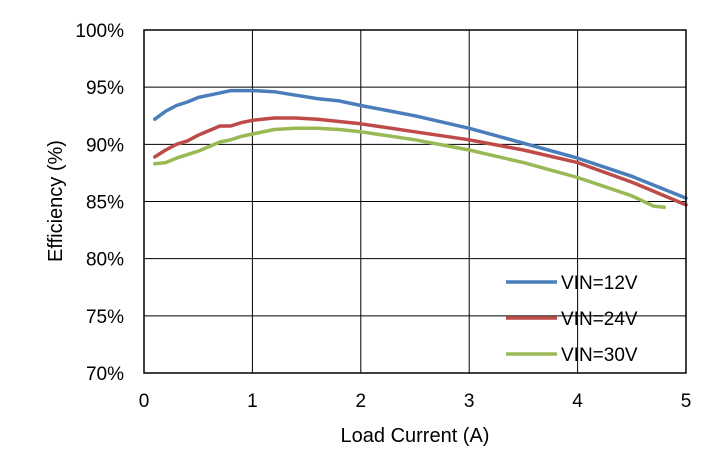 The image size is (716, 452). I want to click on x-tick-label: 5, so click(686, 401).